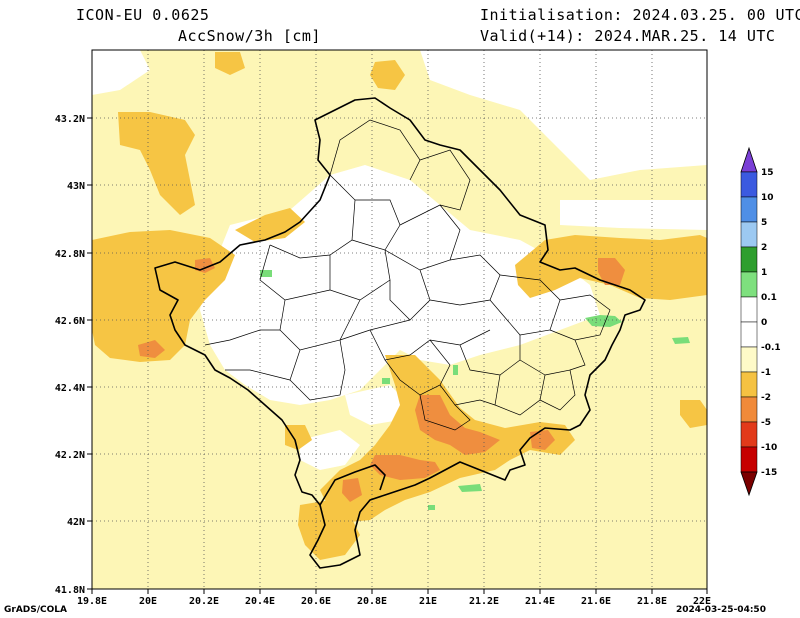 The image size is (800, 618). What do you see at coordinates (70, 321) in the screenshot?
I see `lat-label: 42.6N` at bounding box center [70, 321].